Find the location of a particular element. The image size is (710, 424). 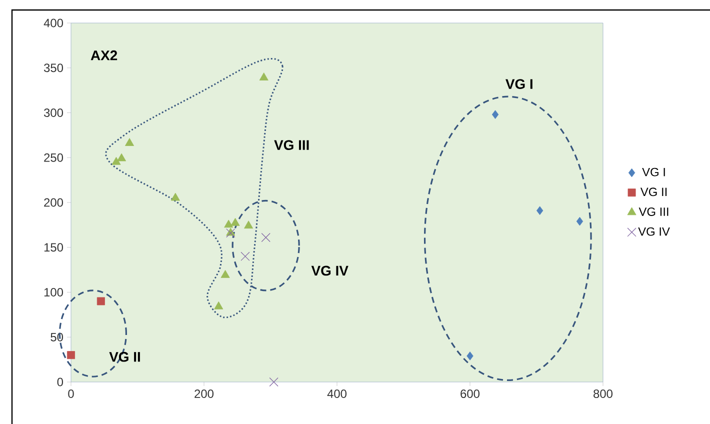

x-tick-label: 200 is located at coordinates (204, 394).